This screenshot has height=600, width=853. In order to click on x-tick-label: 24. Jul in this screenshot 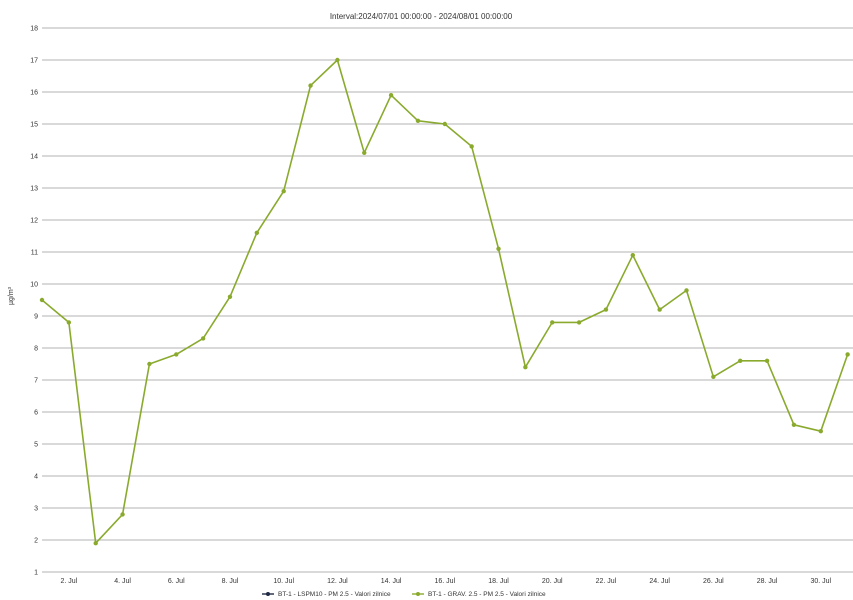, I will do `click(659, 581)`.